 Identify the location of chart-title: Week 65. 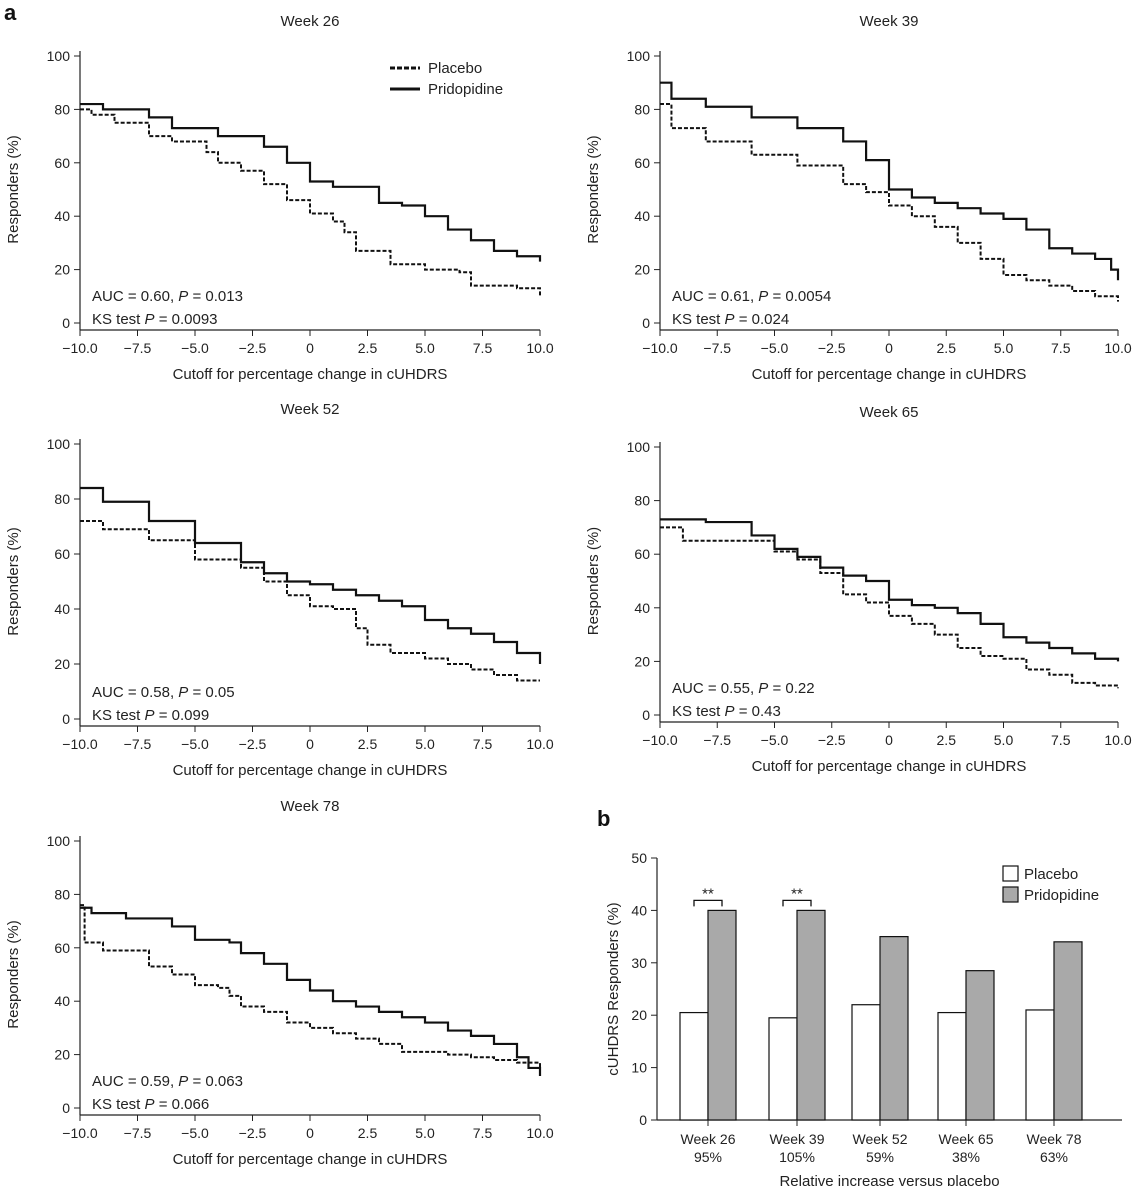
(889, 412).